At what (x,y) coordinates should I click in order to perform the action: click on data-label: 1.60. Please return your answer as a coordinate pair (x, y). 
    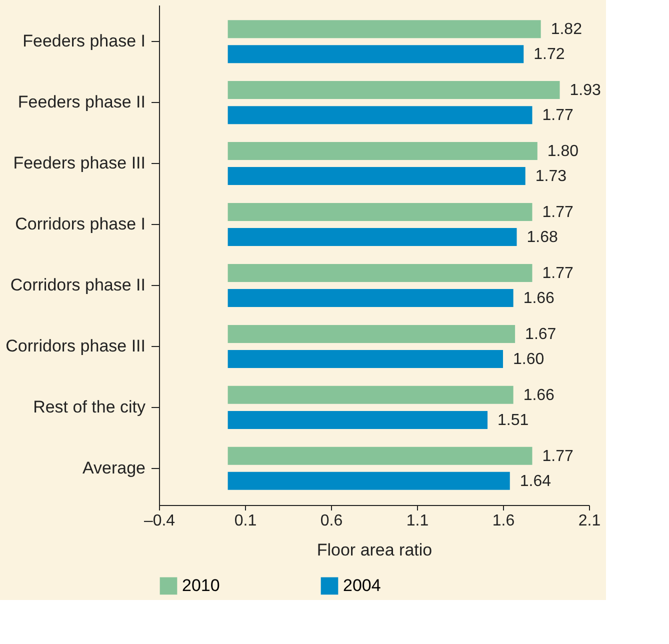
    Looking at the image, I should click on (528, 359).